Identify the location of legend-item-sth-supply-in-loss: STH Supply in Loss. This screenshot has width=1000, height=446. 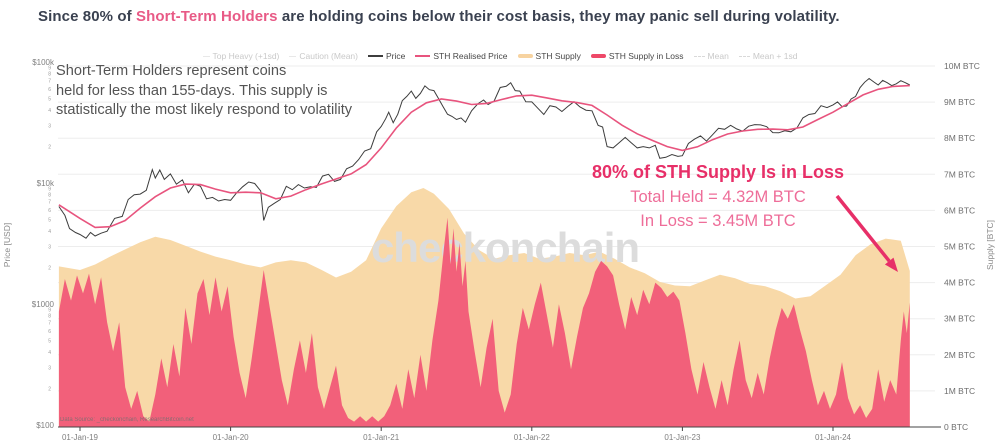
(637, 56).